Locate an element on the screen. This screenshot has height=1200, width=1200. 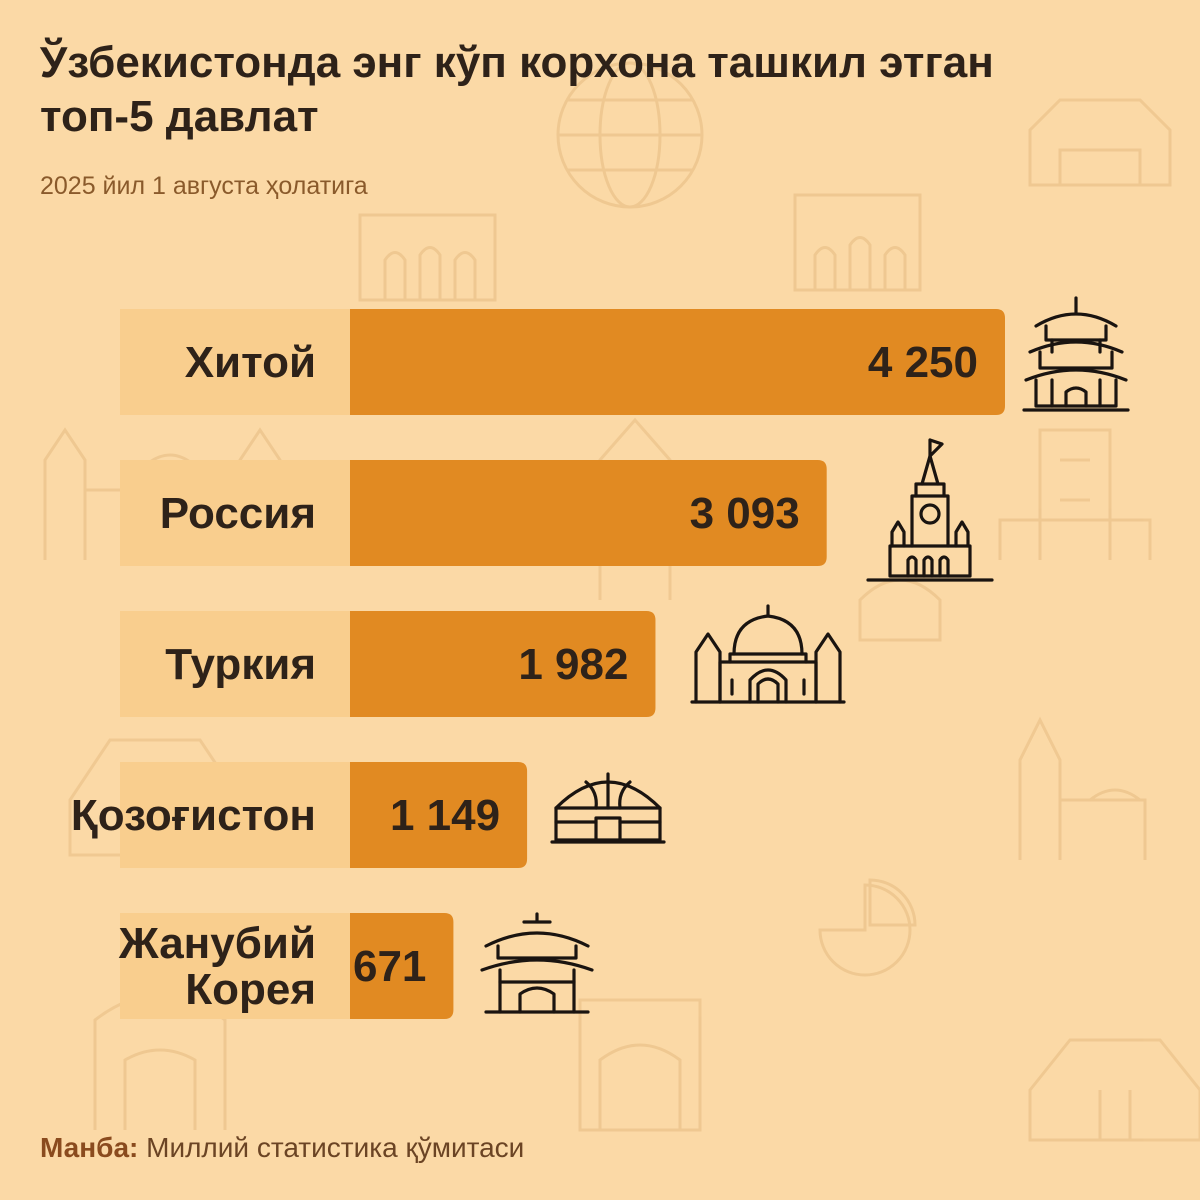
category-label-4: Жанубий Корея is located at coordinates (217, 966).